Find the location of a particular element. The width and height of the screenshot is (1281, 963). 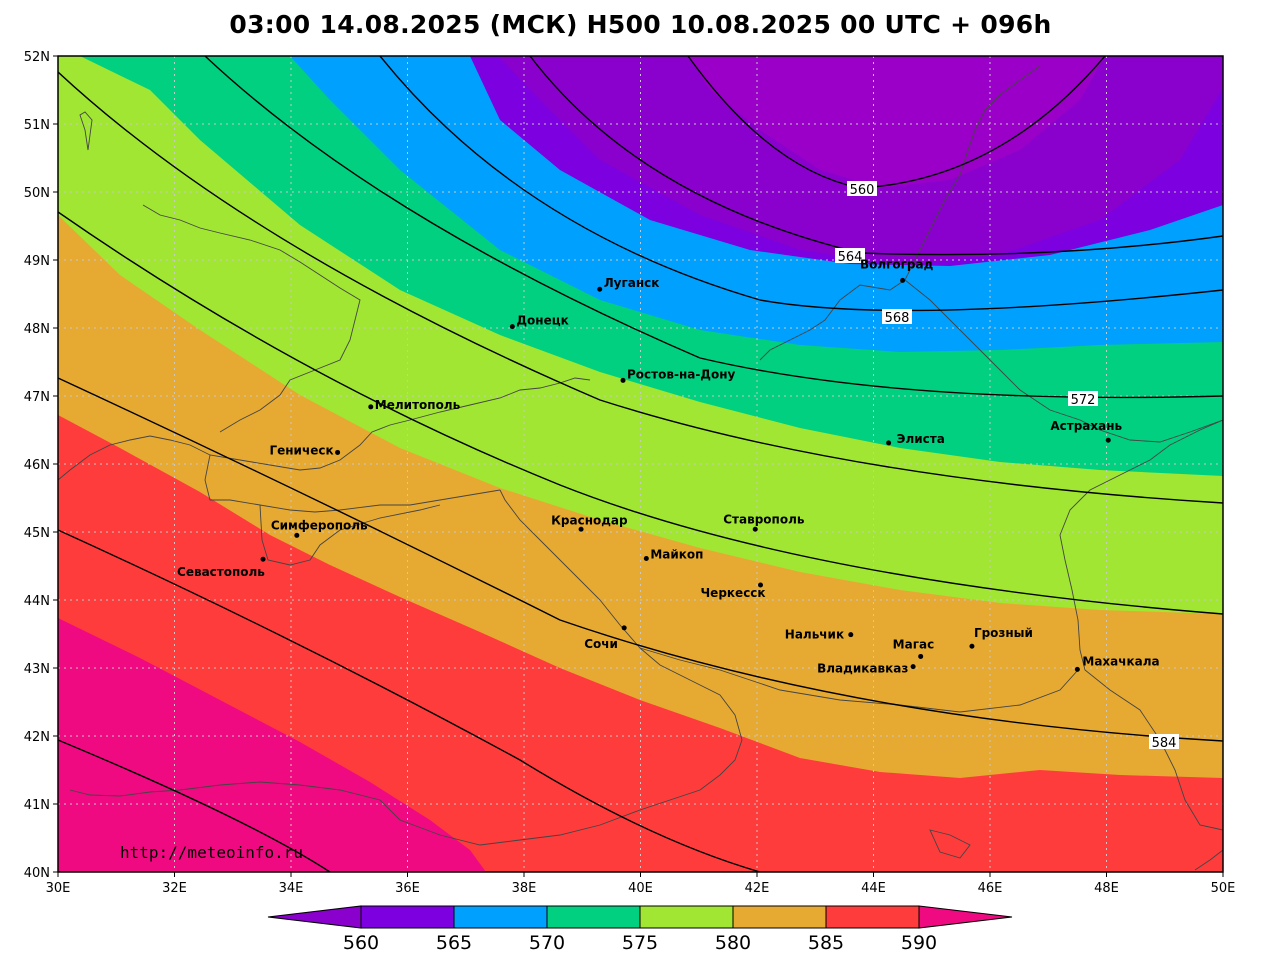

city-marker: Магас is located at coordinates (914, 648).